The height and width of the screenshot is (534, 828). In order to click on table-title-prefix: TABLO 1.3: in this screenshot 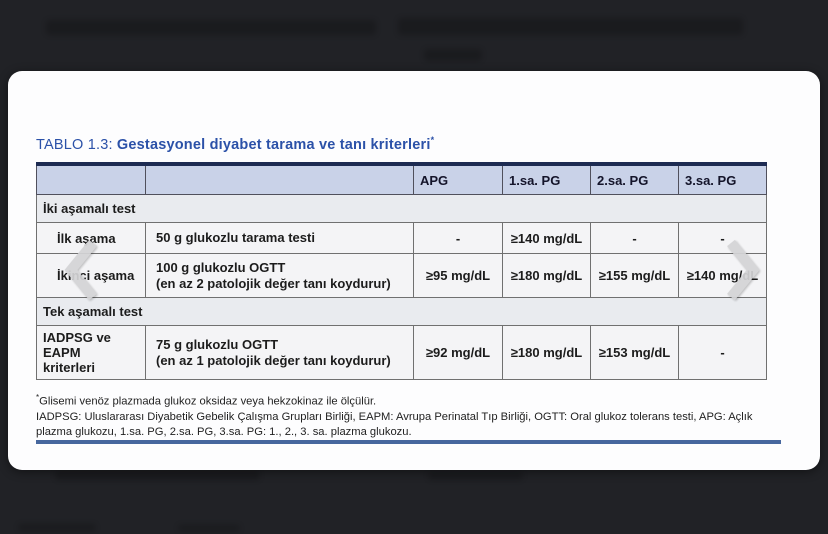, I will do `click(76, 144)`.